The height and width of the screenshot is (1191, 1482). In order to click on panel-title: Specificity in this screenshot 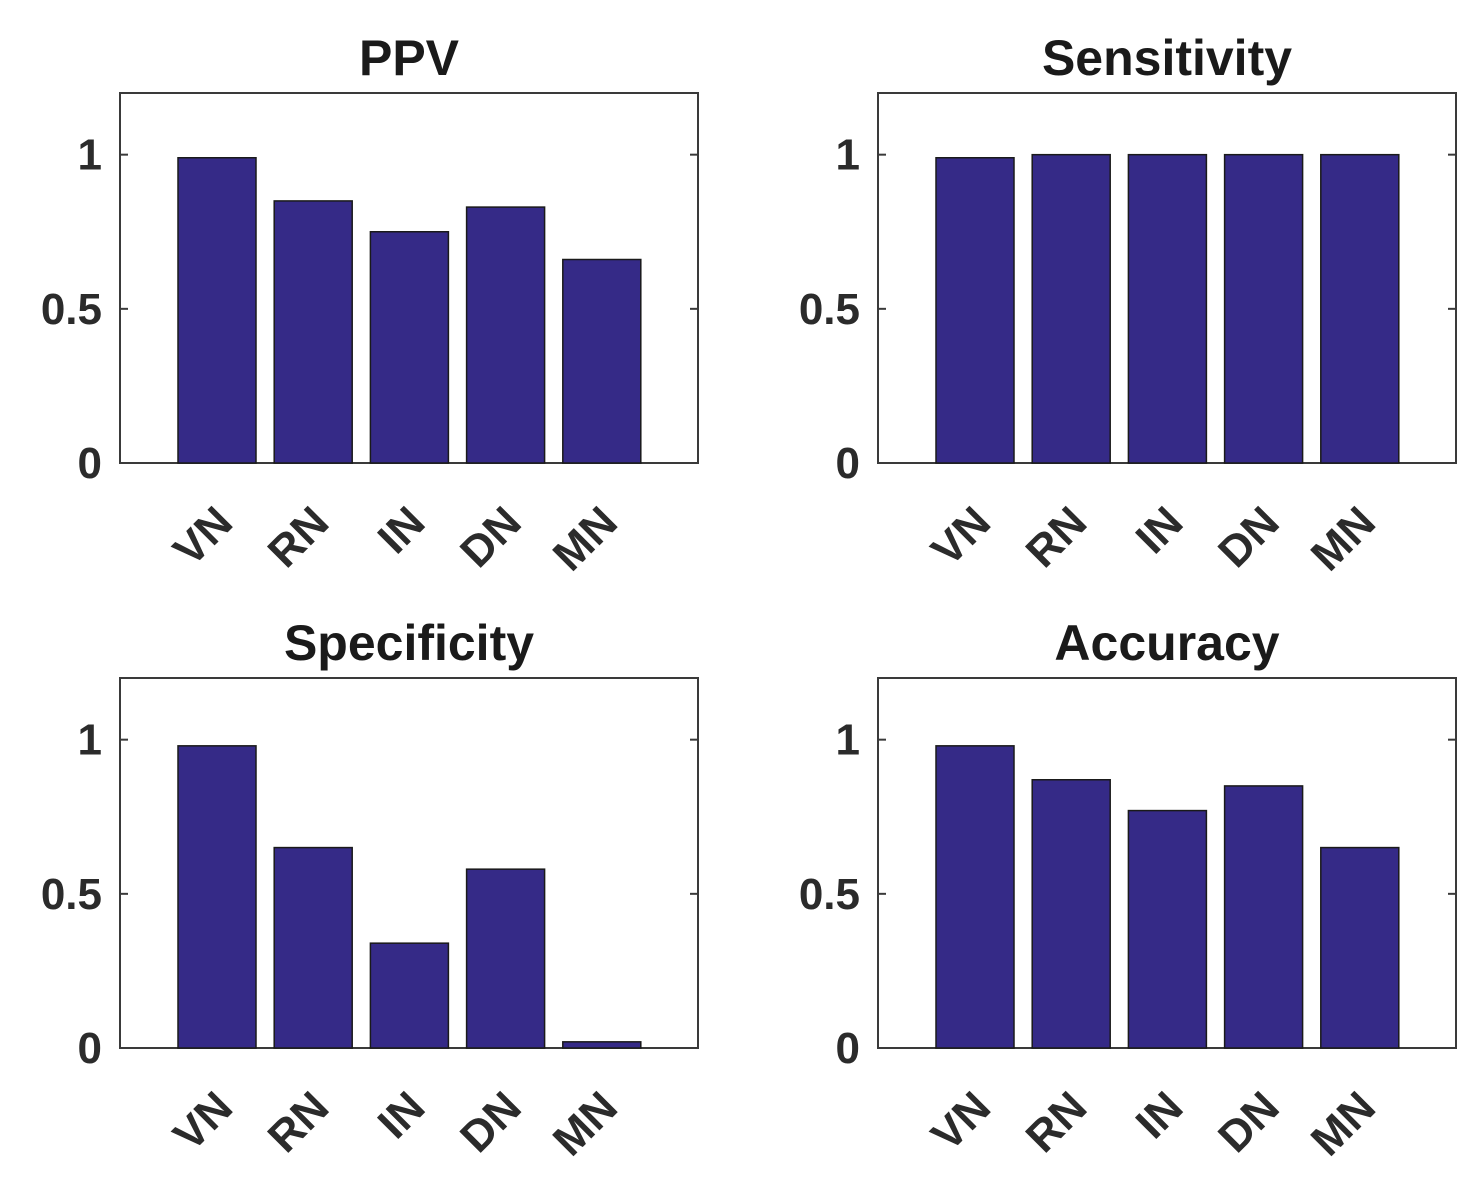, I will do `click(409, 643)`.